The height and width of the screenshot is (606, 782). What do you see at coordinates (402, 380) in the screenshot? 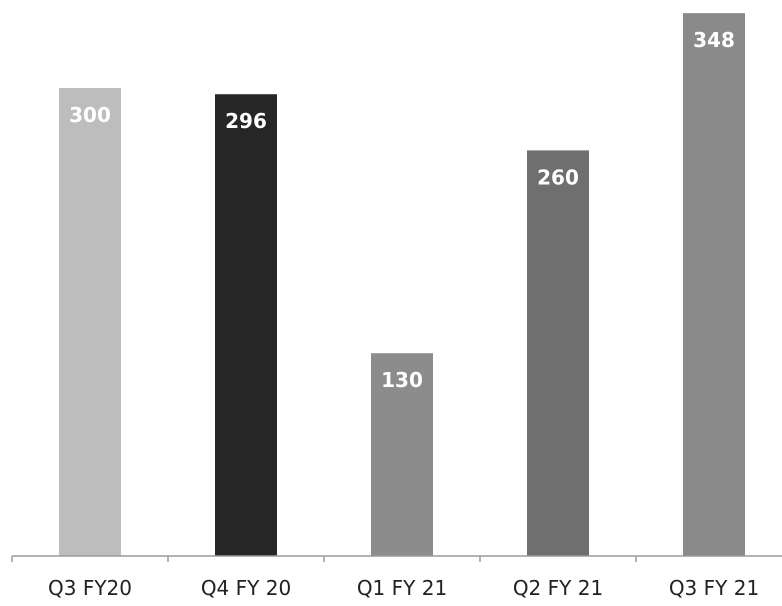
I see `data-label: 130` at bounding box center [402, 380].